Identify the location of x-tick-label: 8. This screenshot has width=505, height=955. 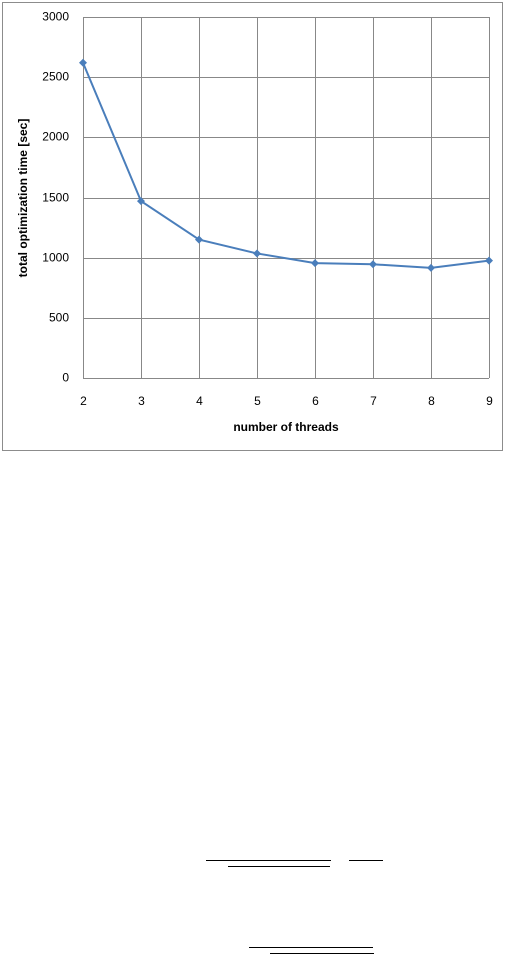
(431, 401).